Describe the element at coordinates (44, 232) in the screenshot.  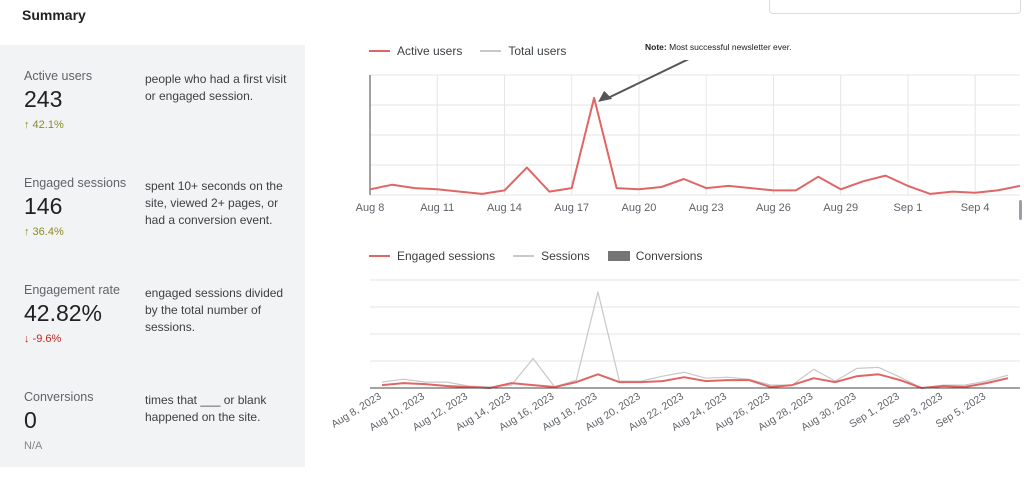
I see `metric-delta: ↑ 36.4%` at that location.